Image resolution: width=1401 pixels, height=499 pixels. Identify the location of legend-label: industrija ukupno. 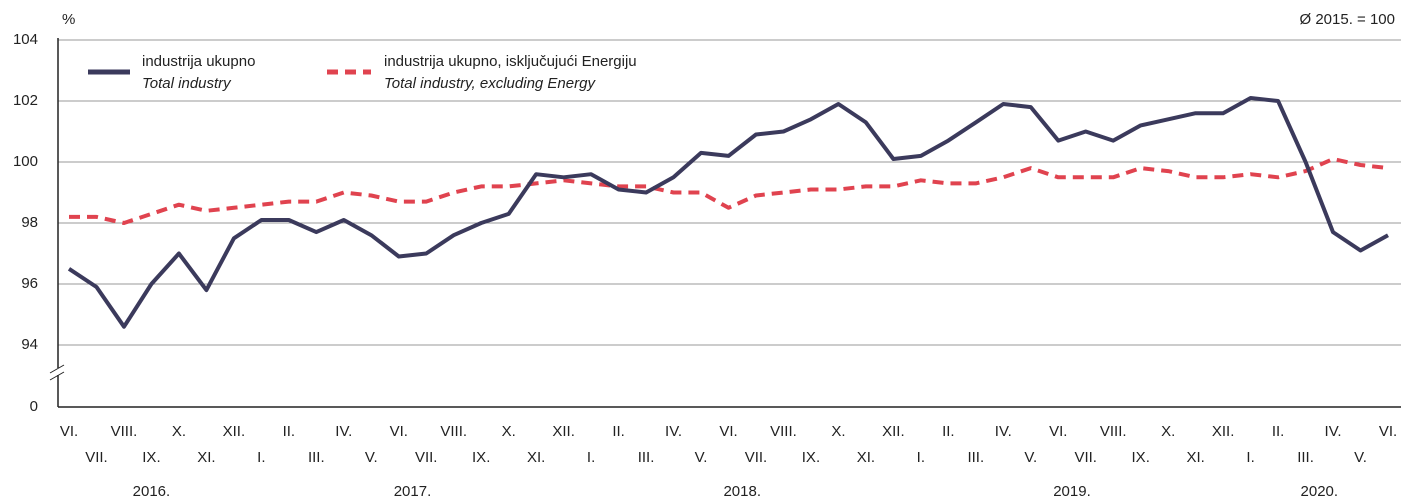
(198, 61).